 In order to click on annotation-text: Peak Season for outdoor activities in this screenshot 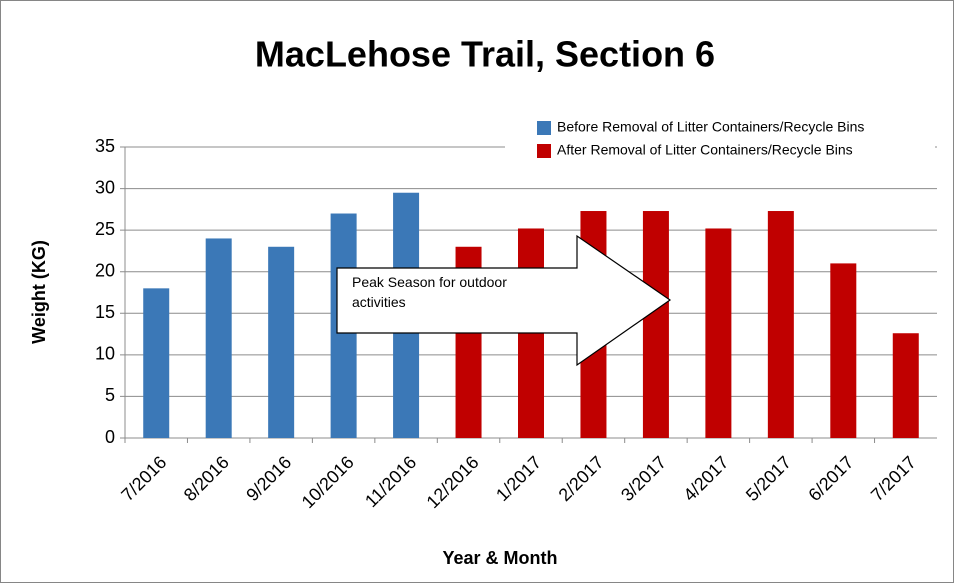, I will do `click(429, 292)`.